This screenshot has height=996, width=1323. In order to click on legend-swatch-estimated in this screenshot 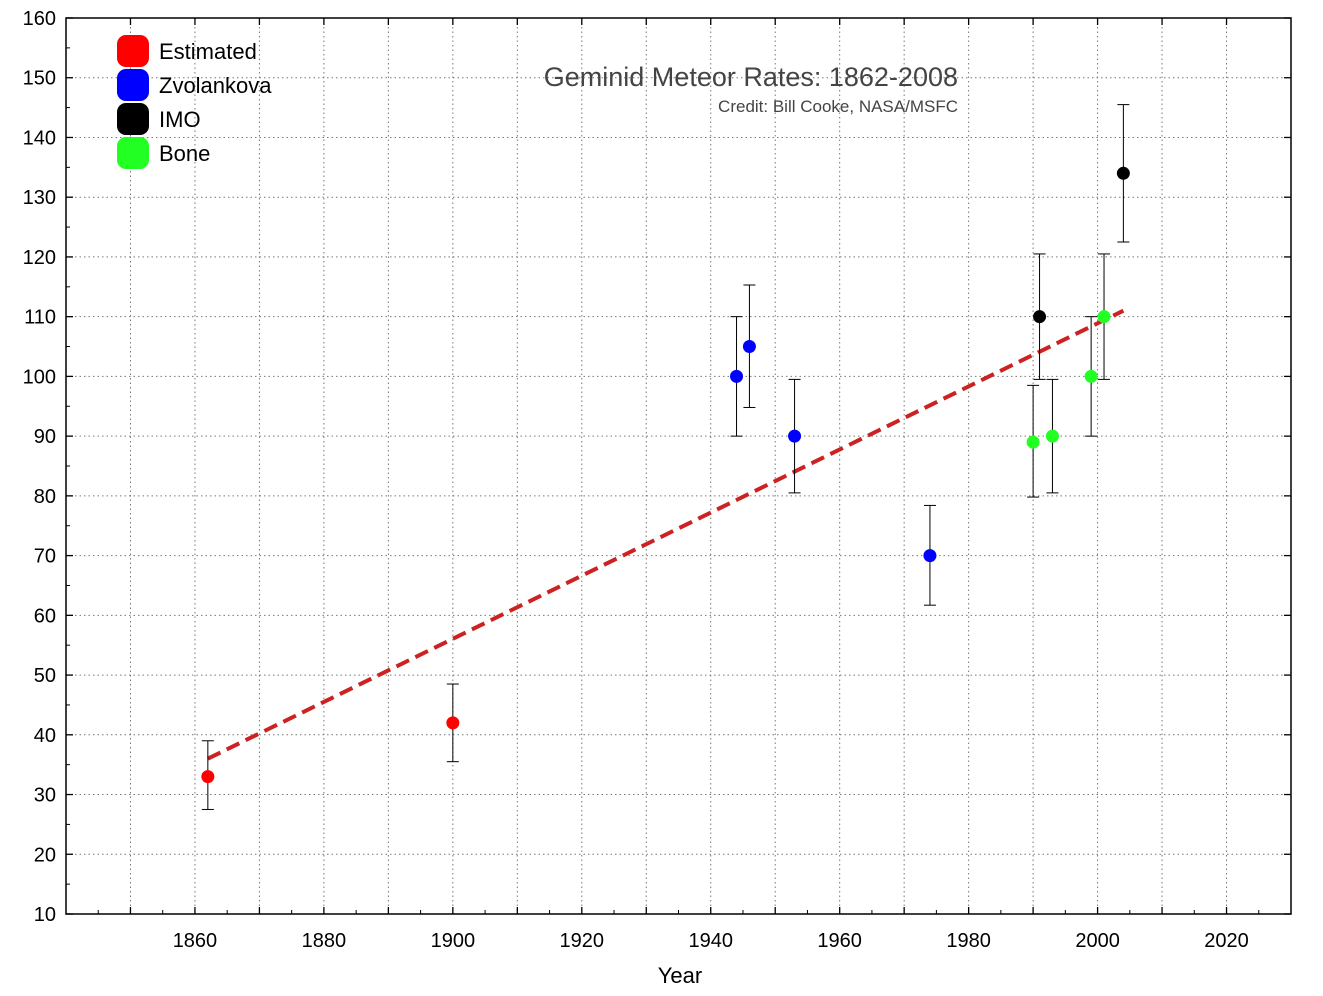, I will do `click(133, 51)`.